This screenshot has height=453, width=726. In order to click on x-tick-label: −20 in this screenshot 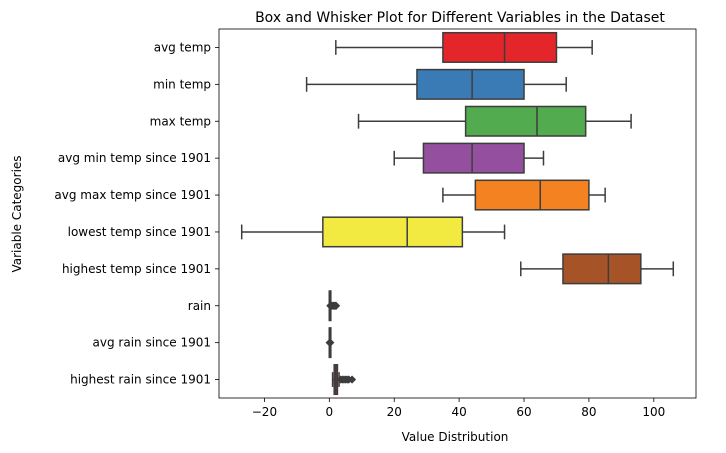, I will do `click(264, 412)`.